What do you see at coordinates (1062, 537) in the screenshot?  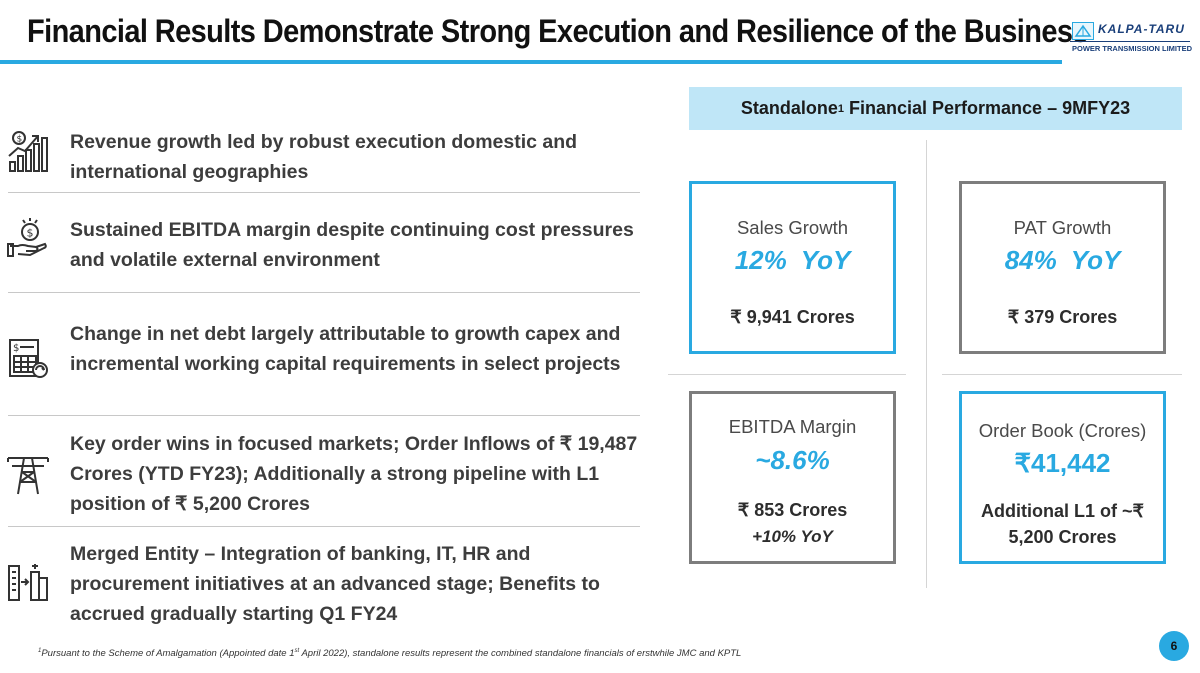 I see `card-value-secondary: 5,200 Crores` at bounding box center [1062, 537].